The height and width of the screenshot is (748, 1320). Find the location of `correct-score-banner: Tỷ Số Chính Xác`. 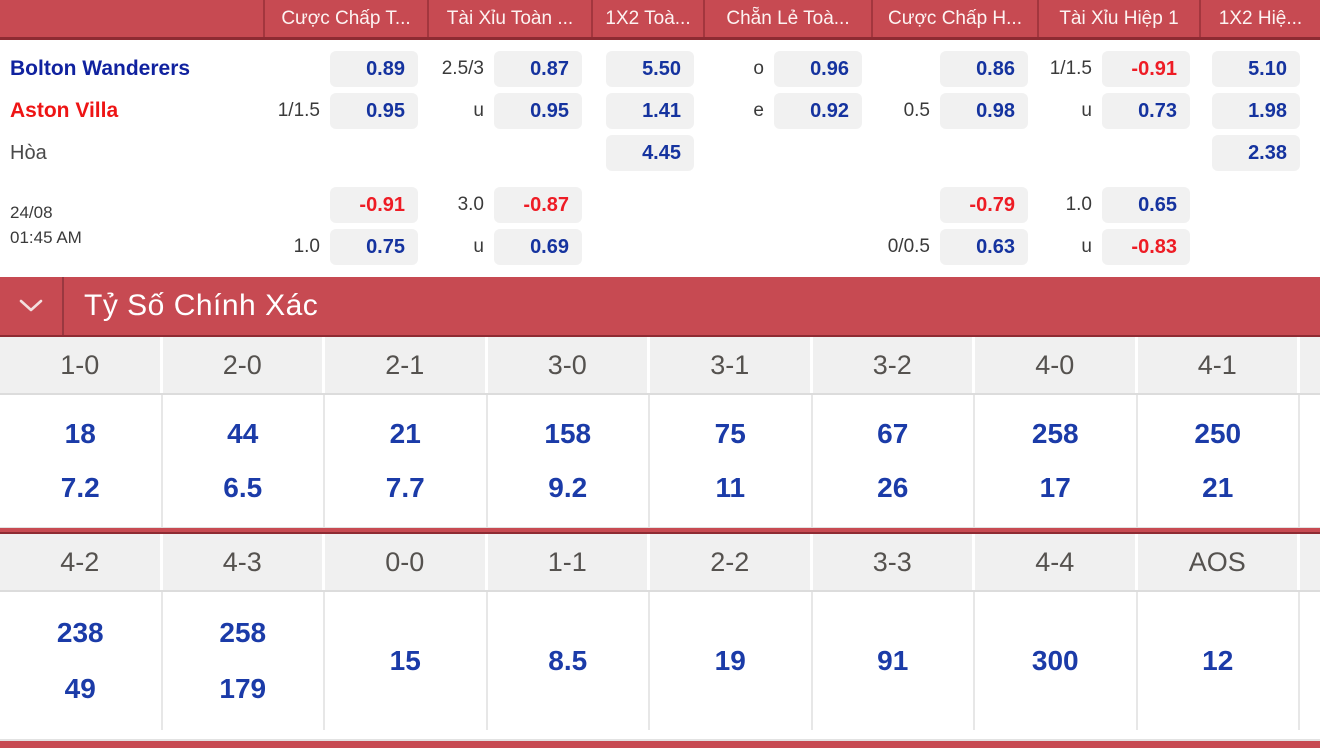

correct-score-banner: Tỷ Số Chính Xác is located at coordinates (660, 307).